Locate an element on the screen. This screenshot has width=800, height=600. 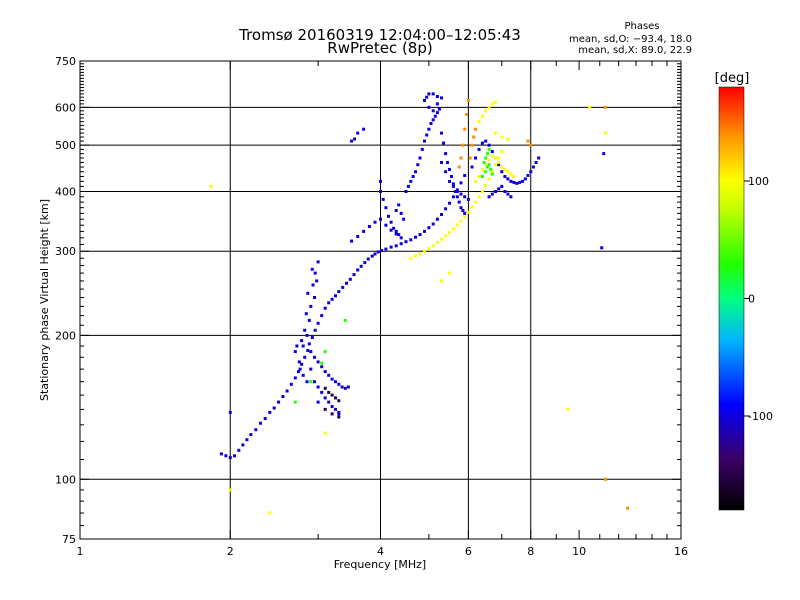
phases-line-x: mean, sd,X: 89.0, 22.9 is located at coordinates (635, 50).